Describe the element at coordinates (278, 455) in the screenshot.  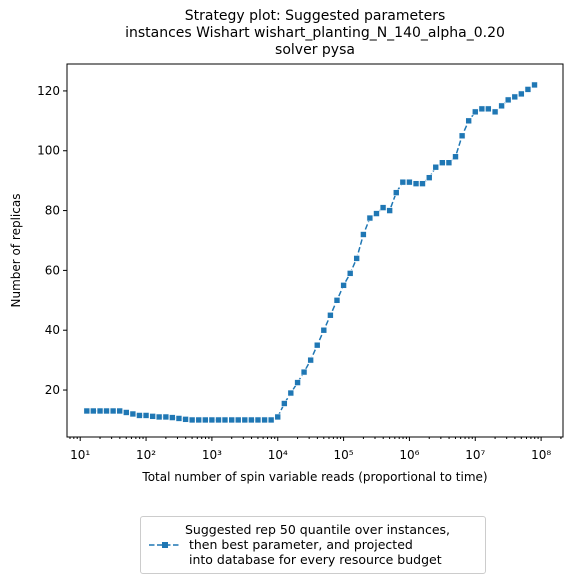
I see `x-tick-label: 10⁴` at that location.